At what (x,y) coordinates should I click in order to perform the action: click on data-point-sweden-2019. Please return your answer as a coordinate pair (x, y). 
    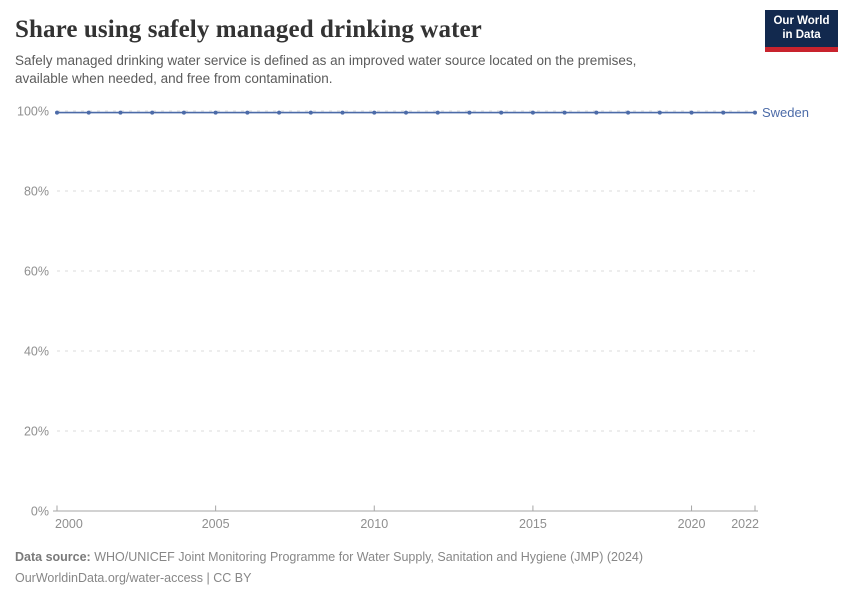
    Looking at the image, I should click on (659, 112).